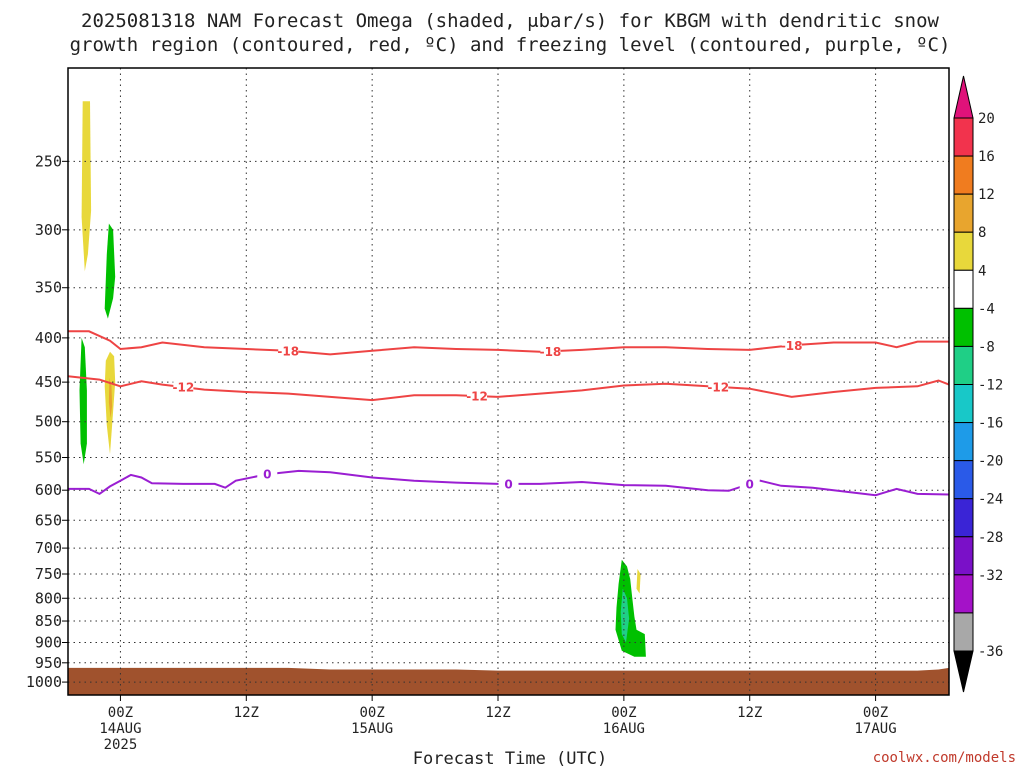 This screenshot has height=768, width=1024. What do you see at coordinates (990, 538) in the screenshot?
I see `colorbar-label: -28` at bounding box center [990, 538].